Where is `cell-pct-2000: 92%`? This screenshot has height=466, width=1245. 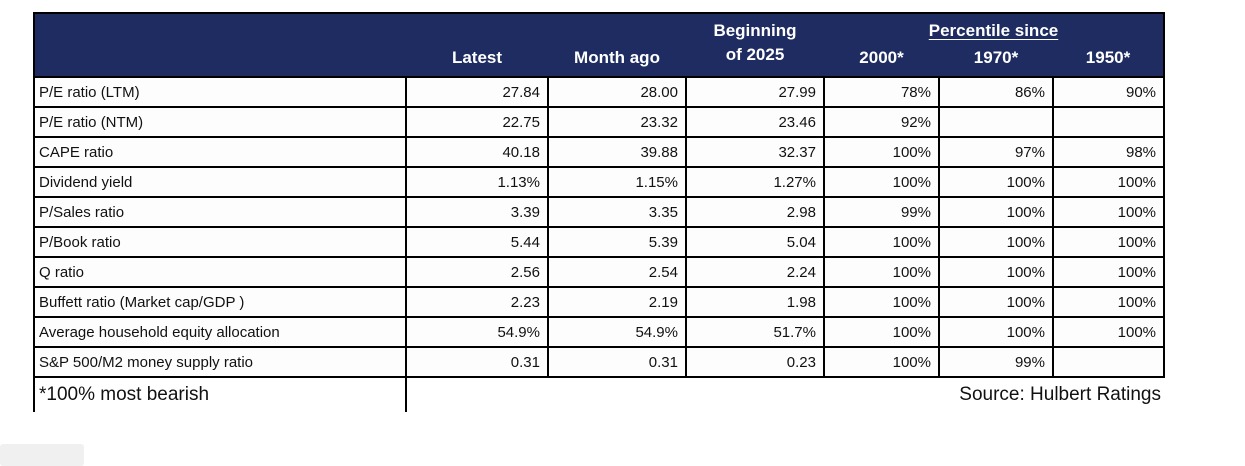 cell-pct-2000: 92% is located at coordinates (881, 122).